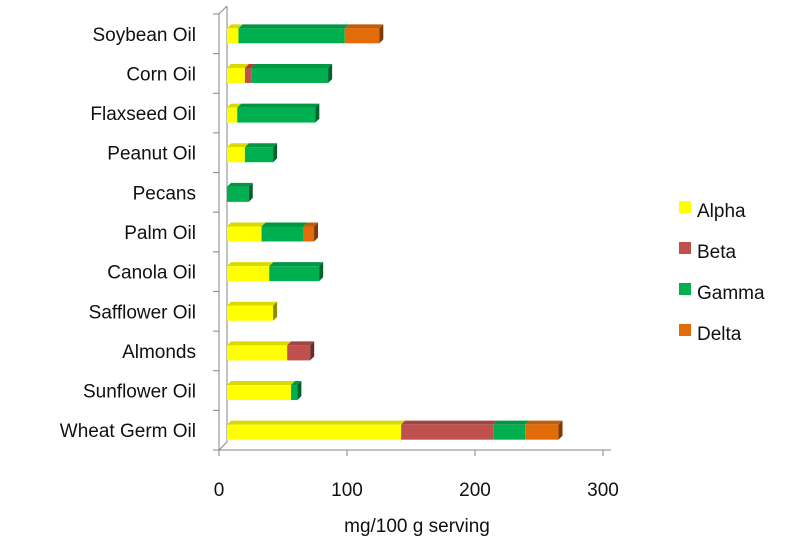 The image size is (805, 546). I want to click on y-axis-depth-line, so click(223, 446).